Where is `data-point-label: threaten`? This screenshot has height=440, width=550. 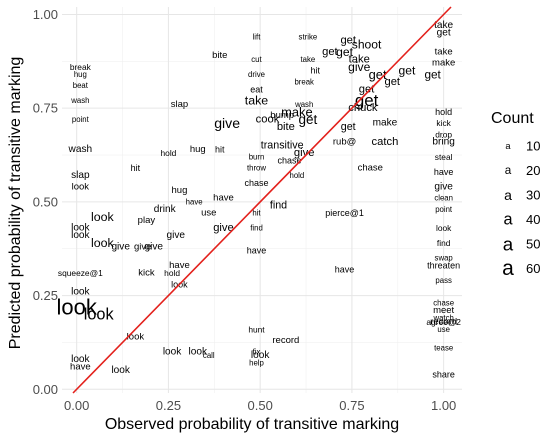 data-point-label: threaten is located at coordinates (443, 266).